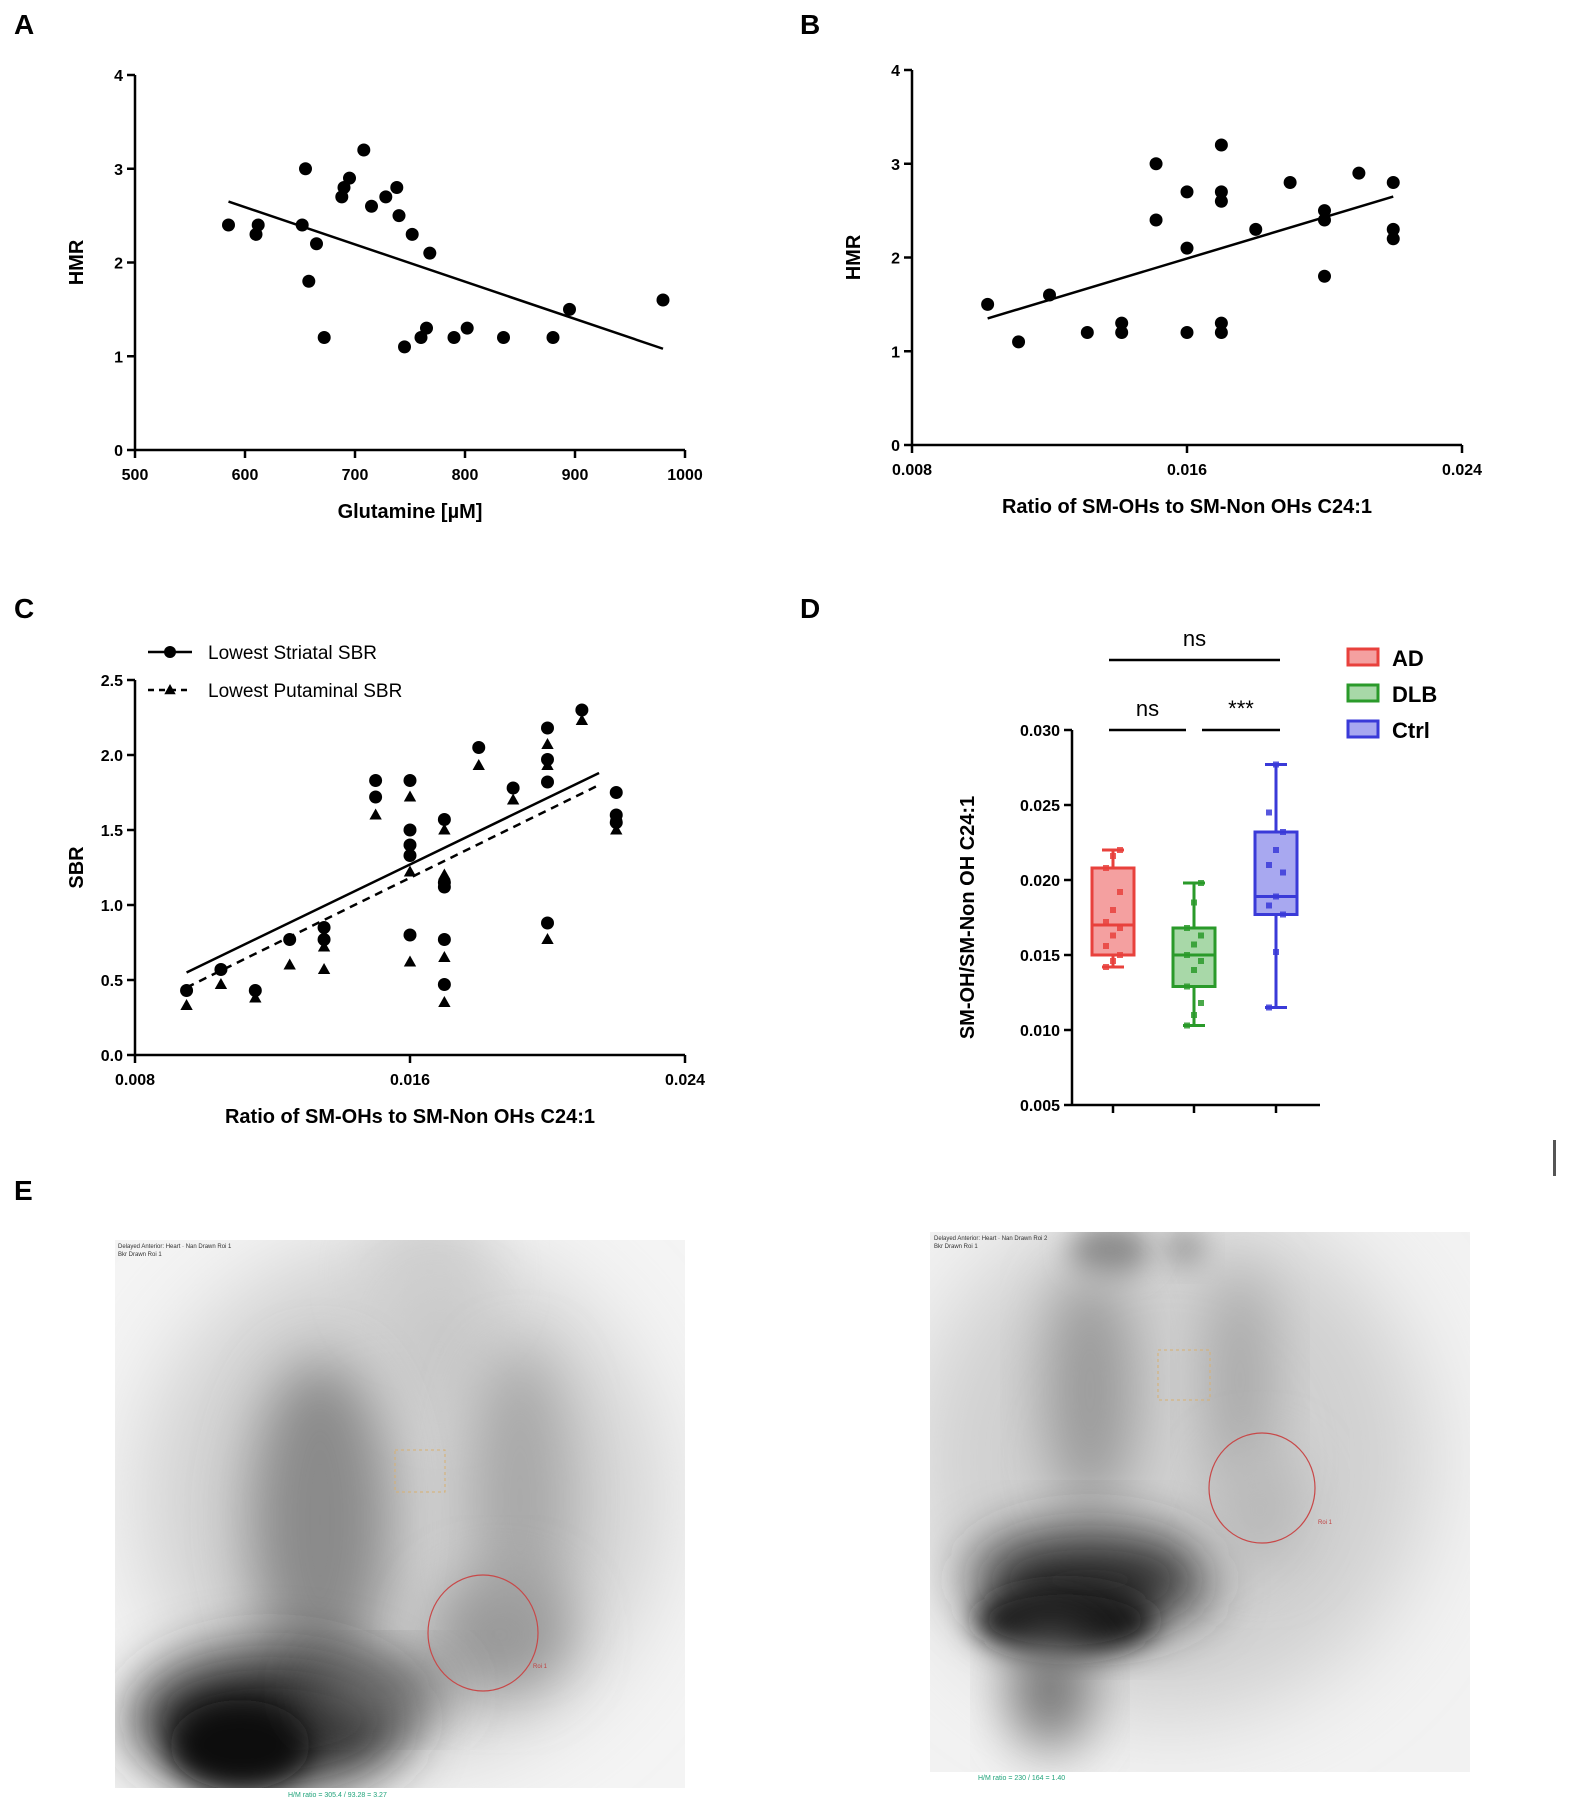  Describe the element at coordinates (1040, 1106) in the screenshot. I see `y-tick-label: 0.005` at that location.